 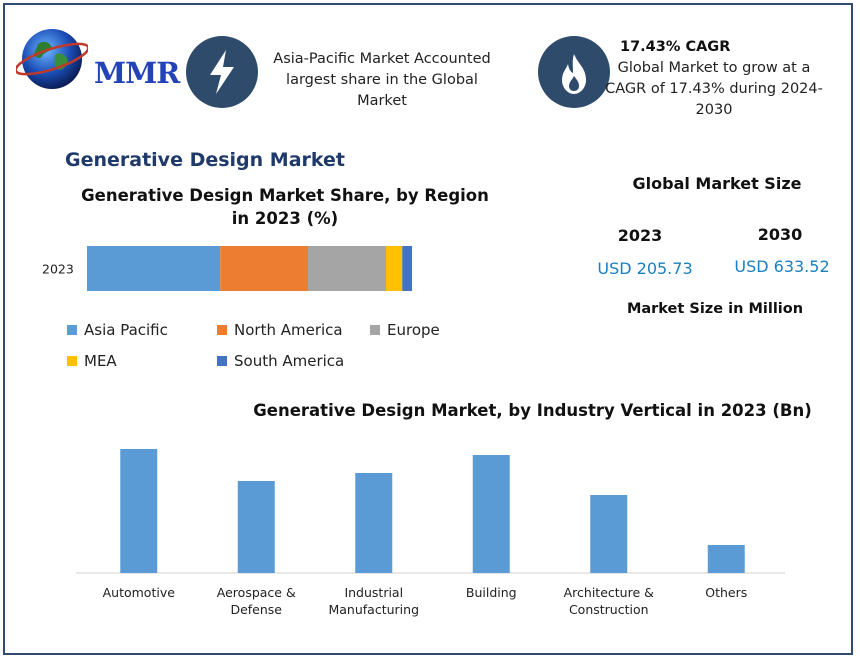 I want to click on logo: MMR, so click(x=98, y=61).